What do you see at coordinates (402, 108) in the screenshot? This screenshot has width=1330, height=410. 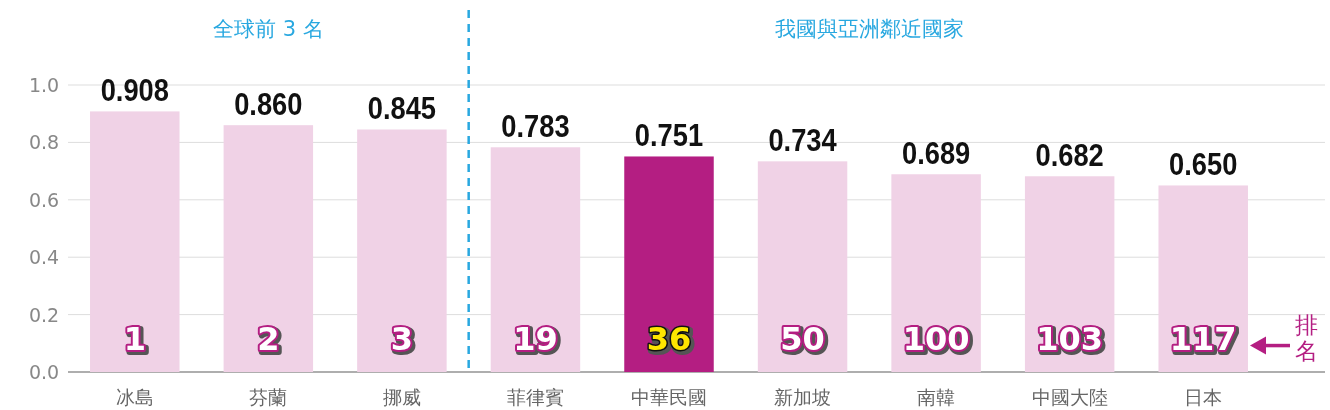 I see `data-label: 0.845` at bounding box center [402, 108].